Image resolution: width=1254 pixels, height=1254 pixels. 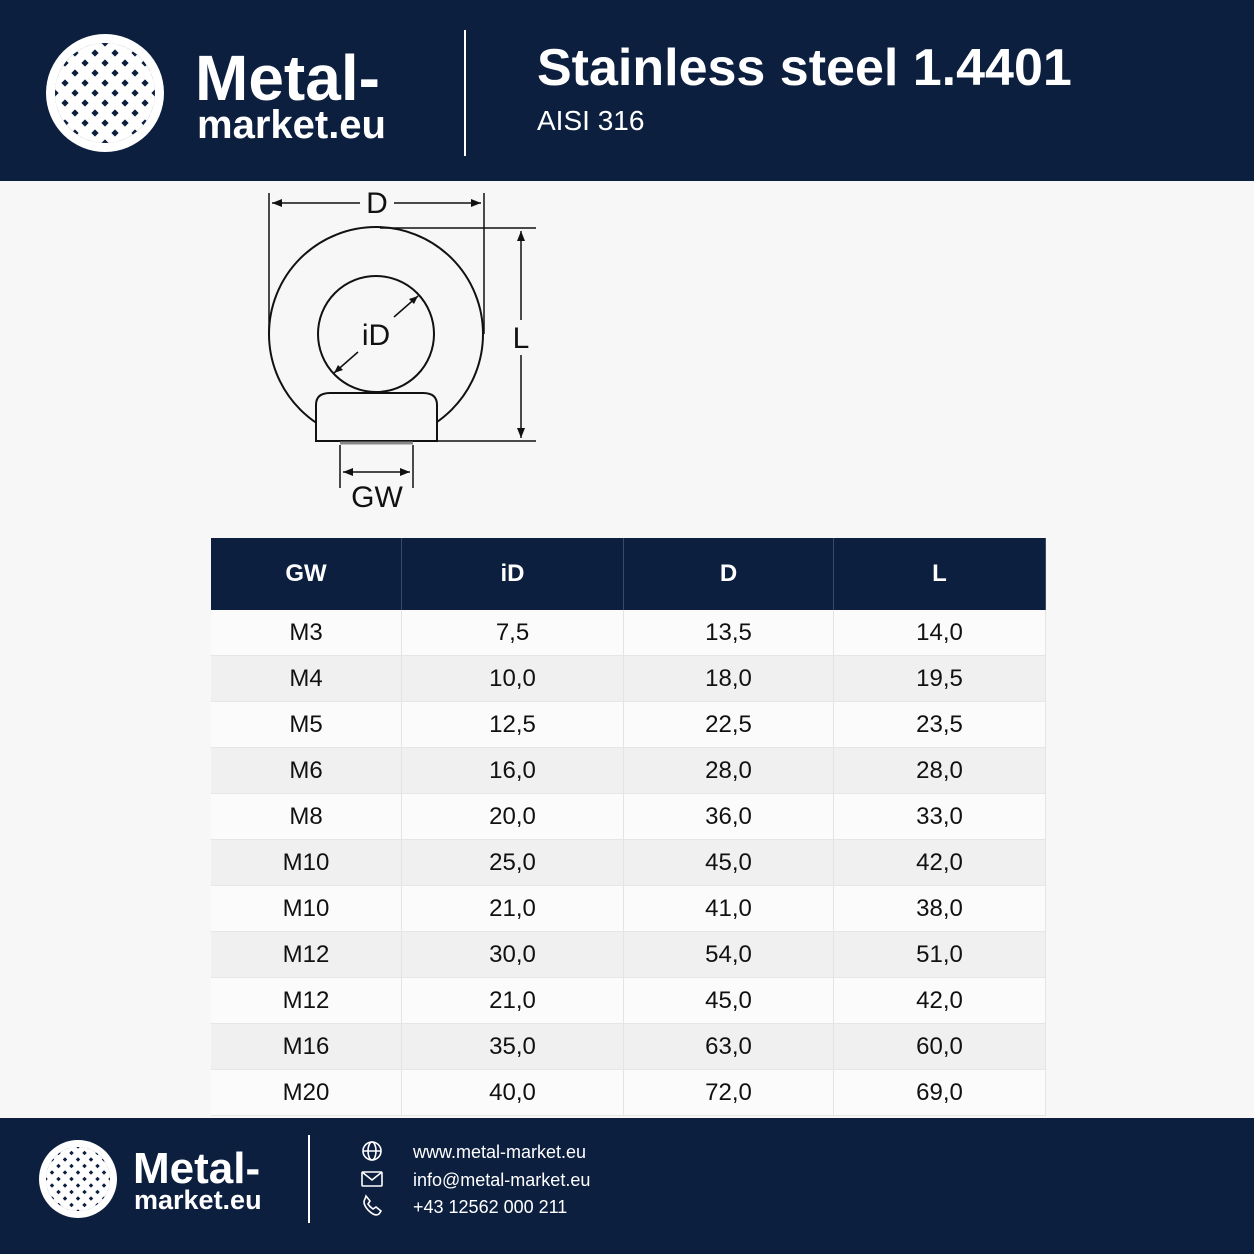 What do you see at coordinates (306, 633) in the screenshot?
I see `table-cell: M3` at bounding box center [306, 633].